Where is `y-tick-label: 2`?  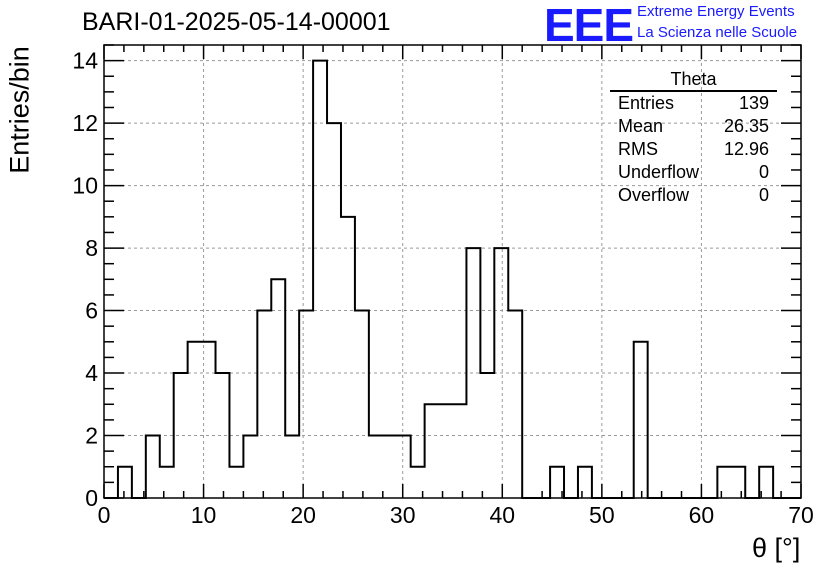
y-tick-label: 2 is located at coordinates (91, 436).